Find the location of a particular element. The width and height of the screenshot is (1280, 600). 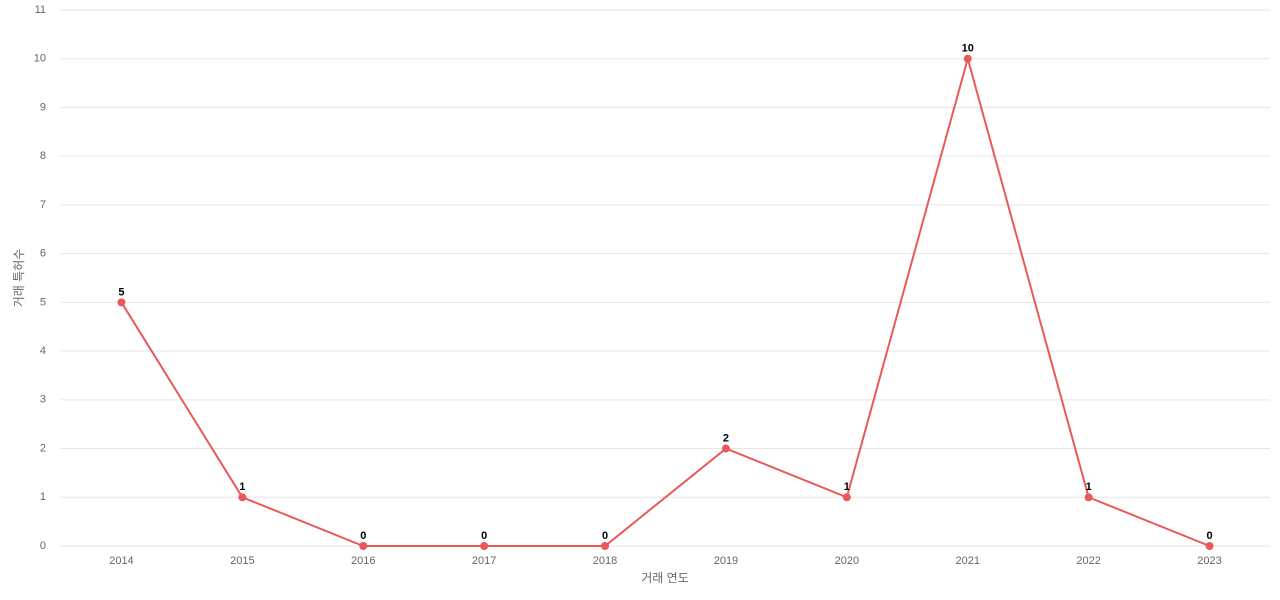

x-tick-label: 2018 is located at coordinates (605, 561).